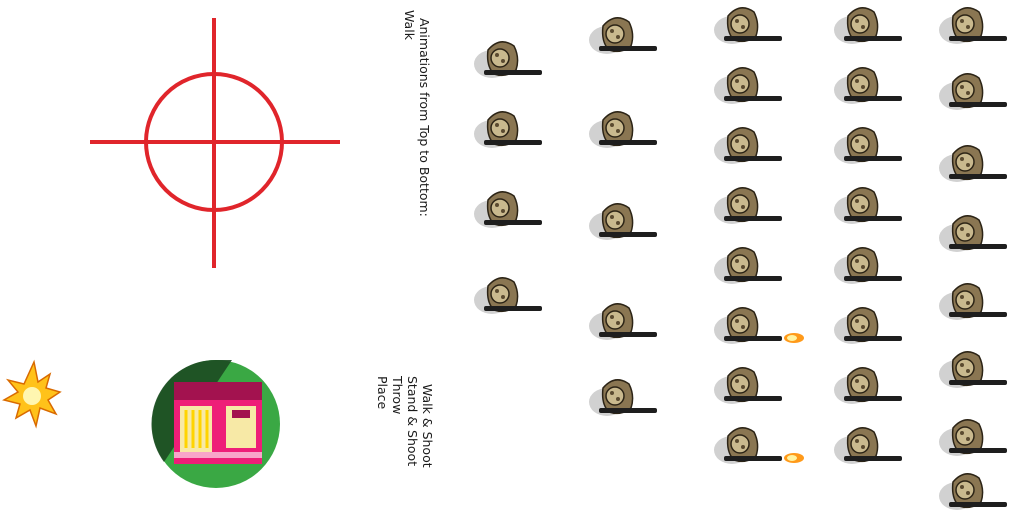  I want to click on animation-order-heading: Animations from Top to Bottom: Walk, so click(424, 113).